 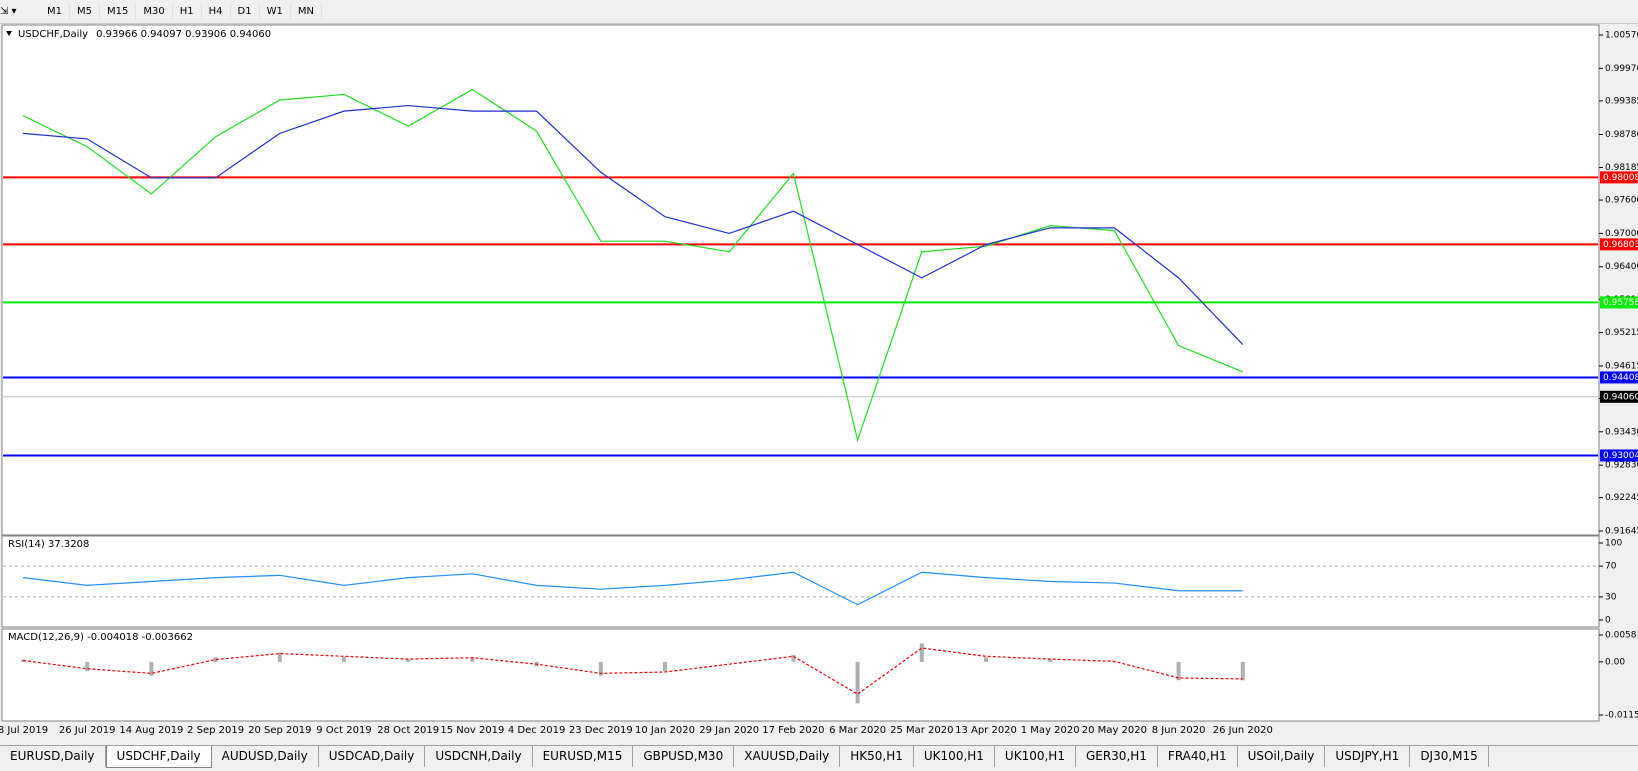 I want to click on x-tick-label: 26 Jun 2020, so click(x=1243, y=730).